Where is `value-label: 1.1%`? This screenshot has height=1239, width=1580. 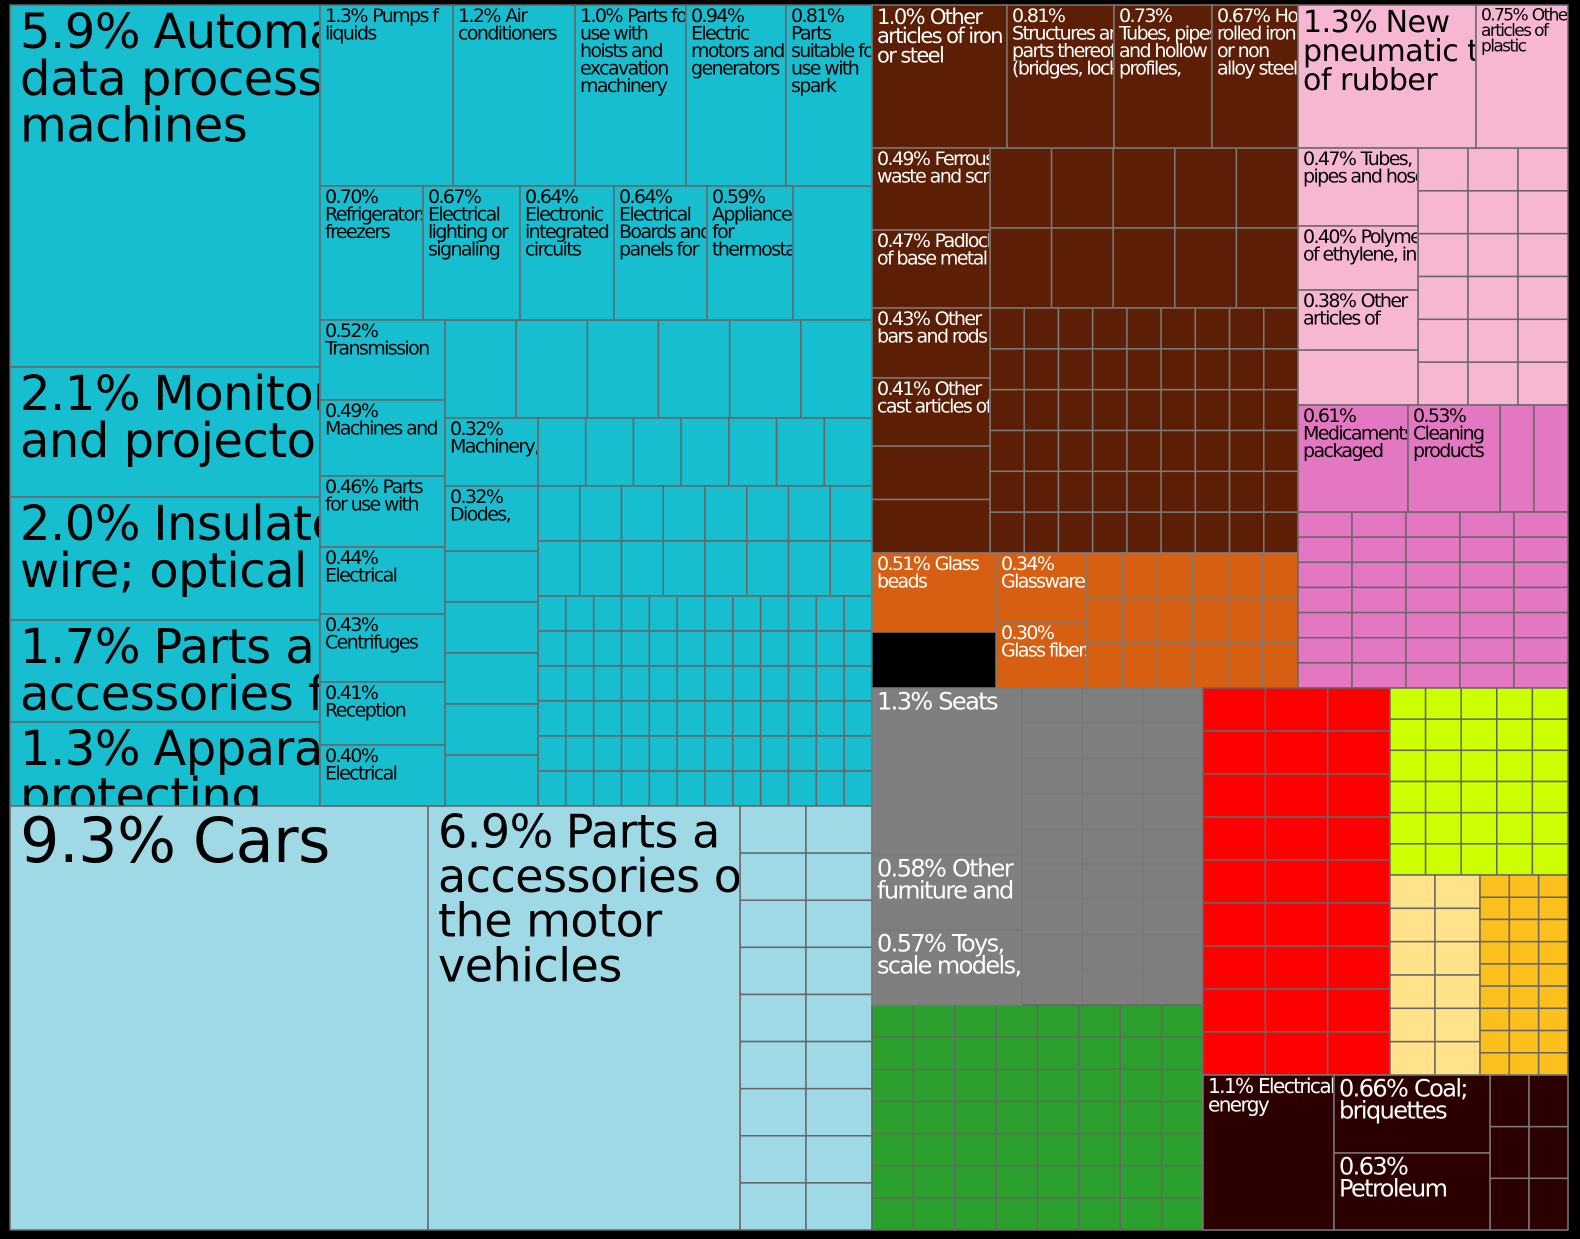
value-label: 1.1% is located at coordinates (1230, 1086).